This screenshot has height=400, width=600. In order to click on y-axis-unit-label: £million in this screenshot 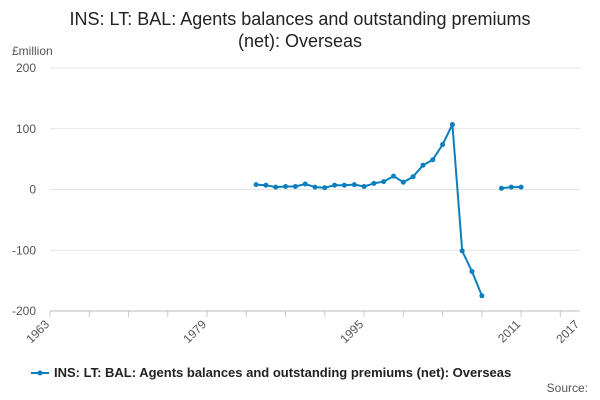, I will do `click(32, 51)`.